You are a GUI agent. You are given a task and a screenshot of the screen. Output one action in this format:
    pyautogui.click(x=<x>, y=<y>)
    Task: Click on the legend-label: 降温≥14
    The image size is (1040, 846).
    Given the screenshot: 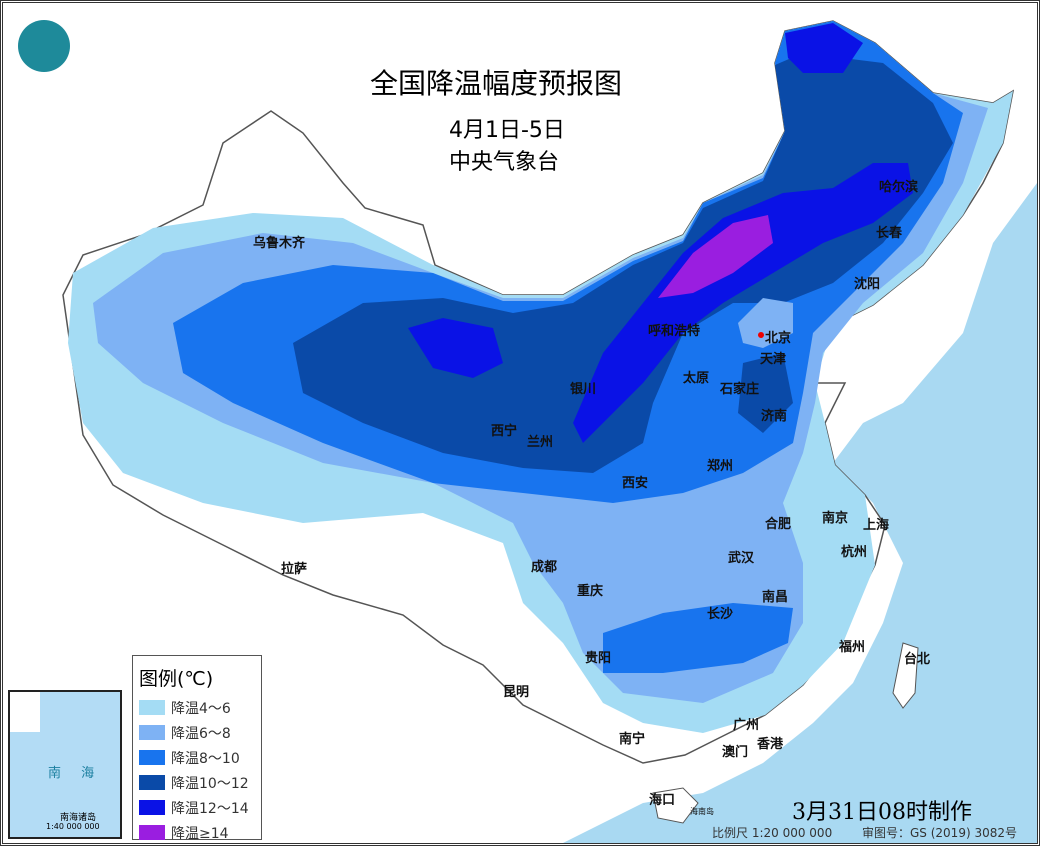 What is the action you would take?
    pyautogui.click(x=200, y=833)
    